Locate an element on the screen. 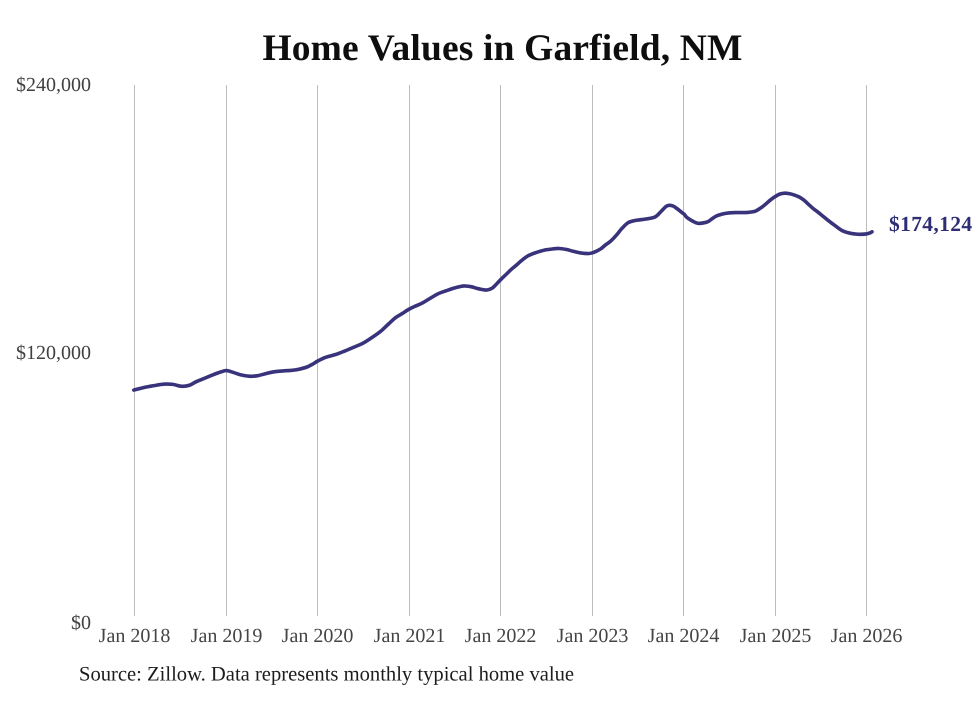  svg-text: Jan 2025 is located at coordinates (776, 636).